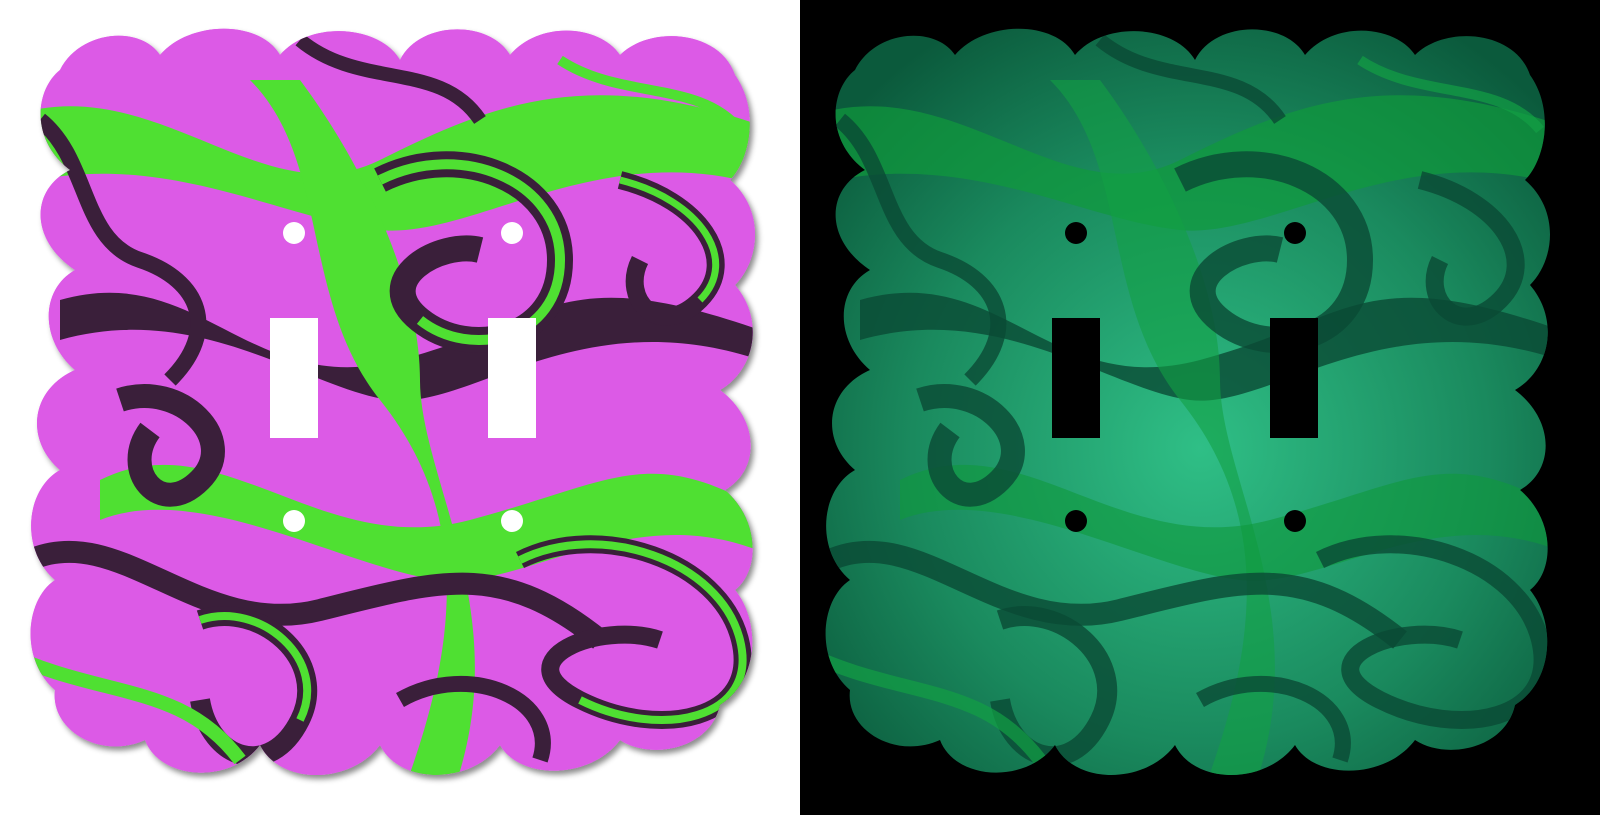  What do you see at coordinates (1076, 378) in the screenshot?
I see `glow-toggle-opening-left` at bounding box center [1076, 378].